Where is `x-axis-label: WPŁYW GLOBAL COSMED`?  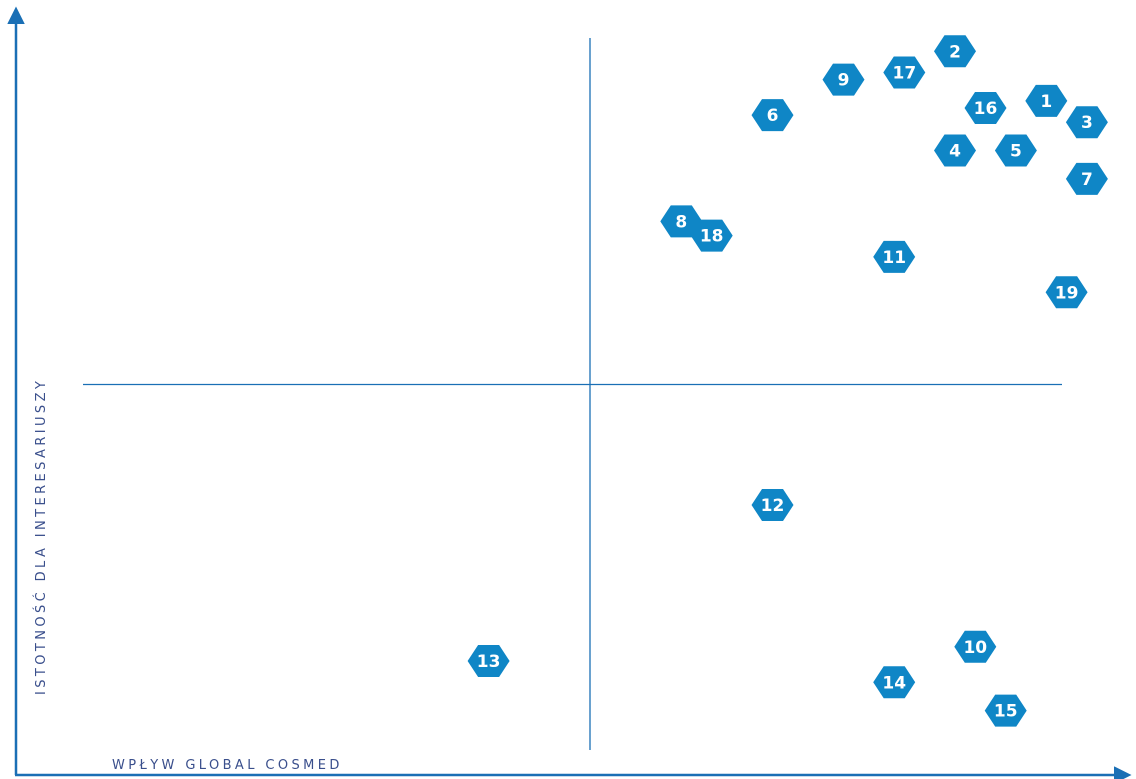 x-axis-label: WPŁYW GLOBAL COSMED is located at coordinates (227, 765).